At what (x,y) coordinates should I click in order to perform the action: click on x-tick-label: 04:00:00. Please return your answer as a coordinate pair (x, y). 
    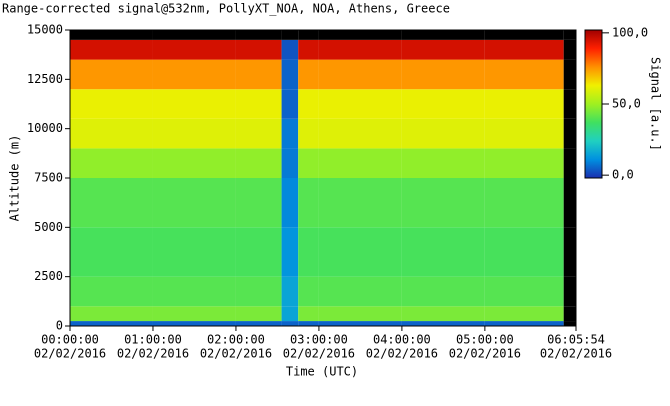
    Looking at the image, I should click on (402, 340).